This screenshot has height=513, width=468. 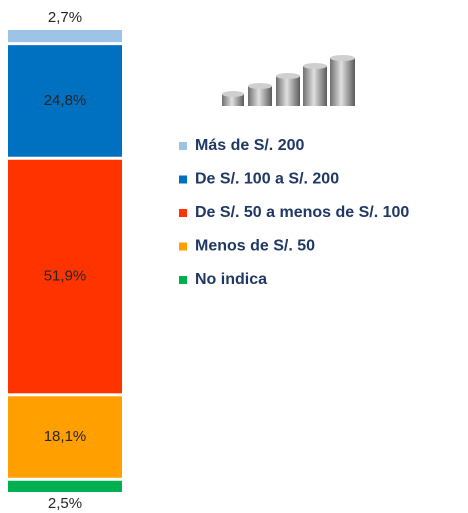 I want to click on legend-label: De S/. 50 a menos de S/. 100, so click(x=302, y=212).